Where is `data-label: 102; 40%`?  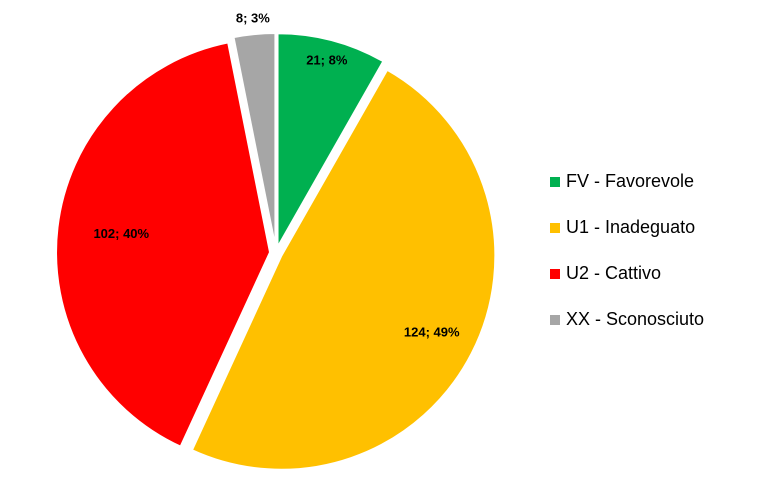 data-label: 102; 40% is located at coordinates (121, 233).